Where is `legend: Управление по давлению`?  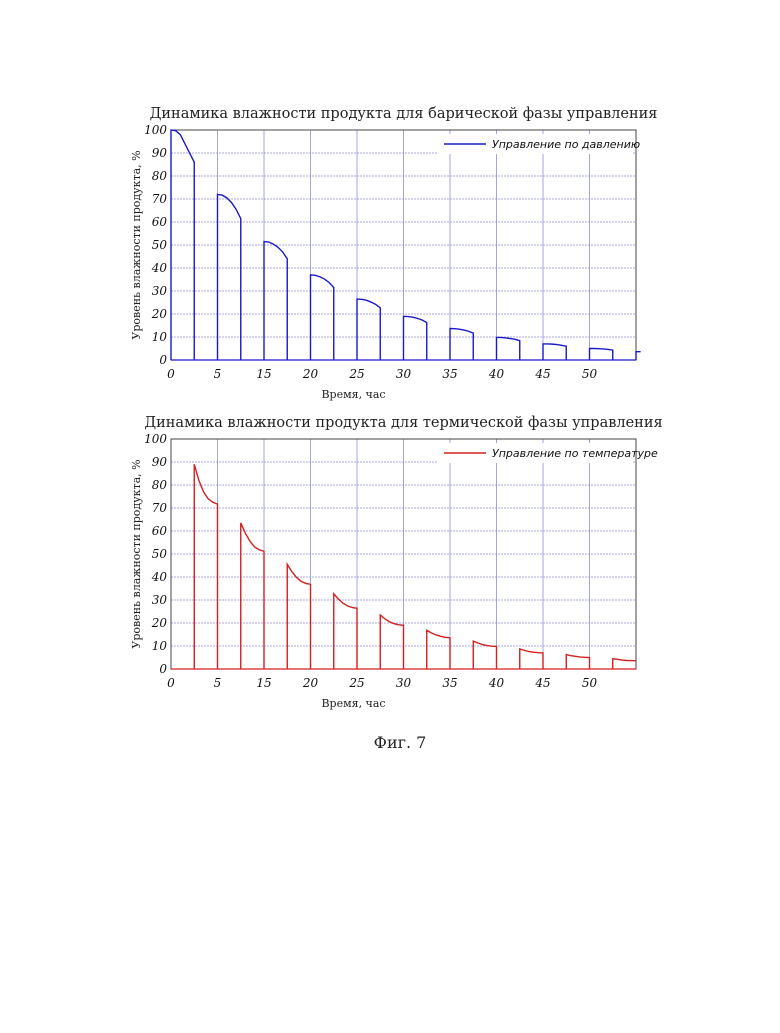
legend: Управление по давлению is located at coordinates (539, 144).